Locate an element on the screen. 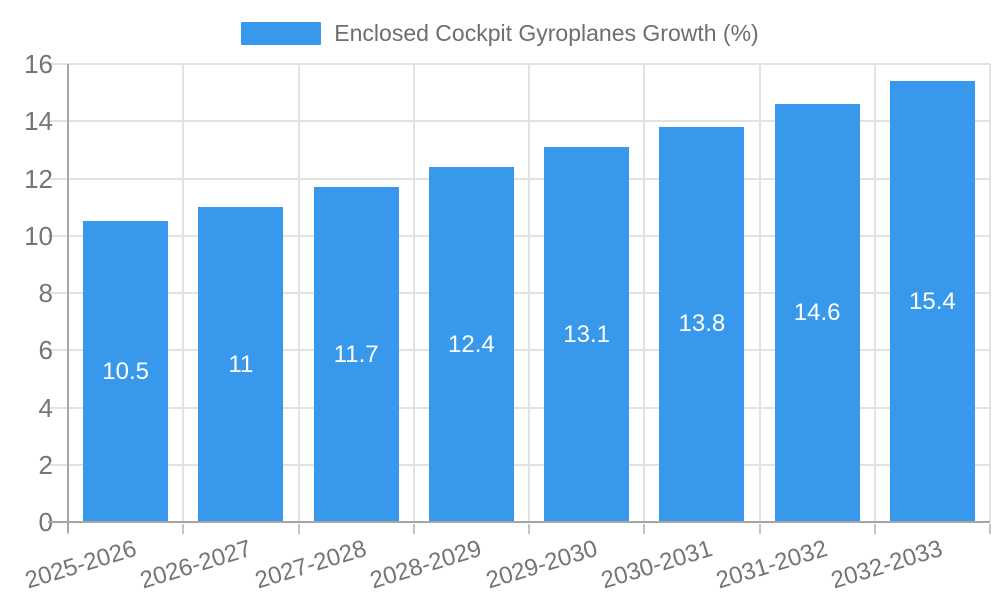 This screenshot has height=600, width=1000. bar-value-label: 15.4 is located at coordinates (932, 301).